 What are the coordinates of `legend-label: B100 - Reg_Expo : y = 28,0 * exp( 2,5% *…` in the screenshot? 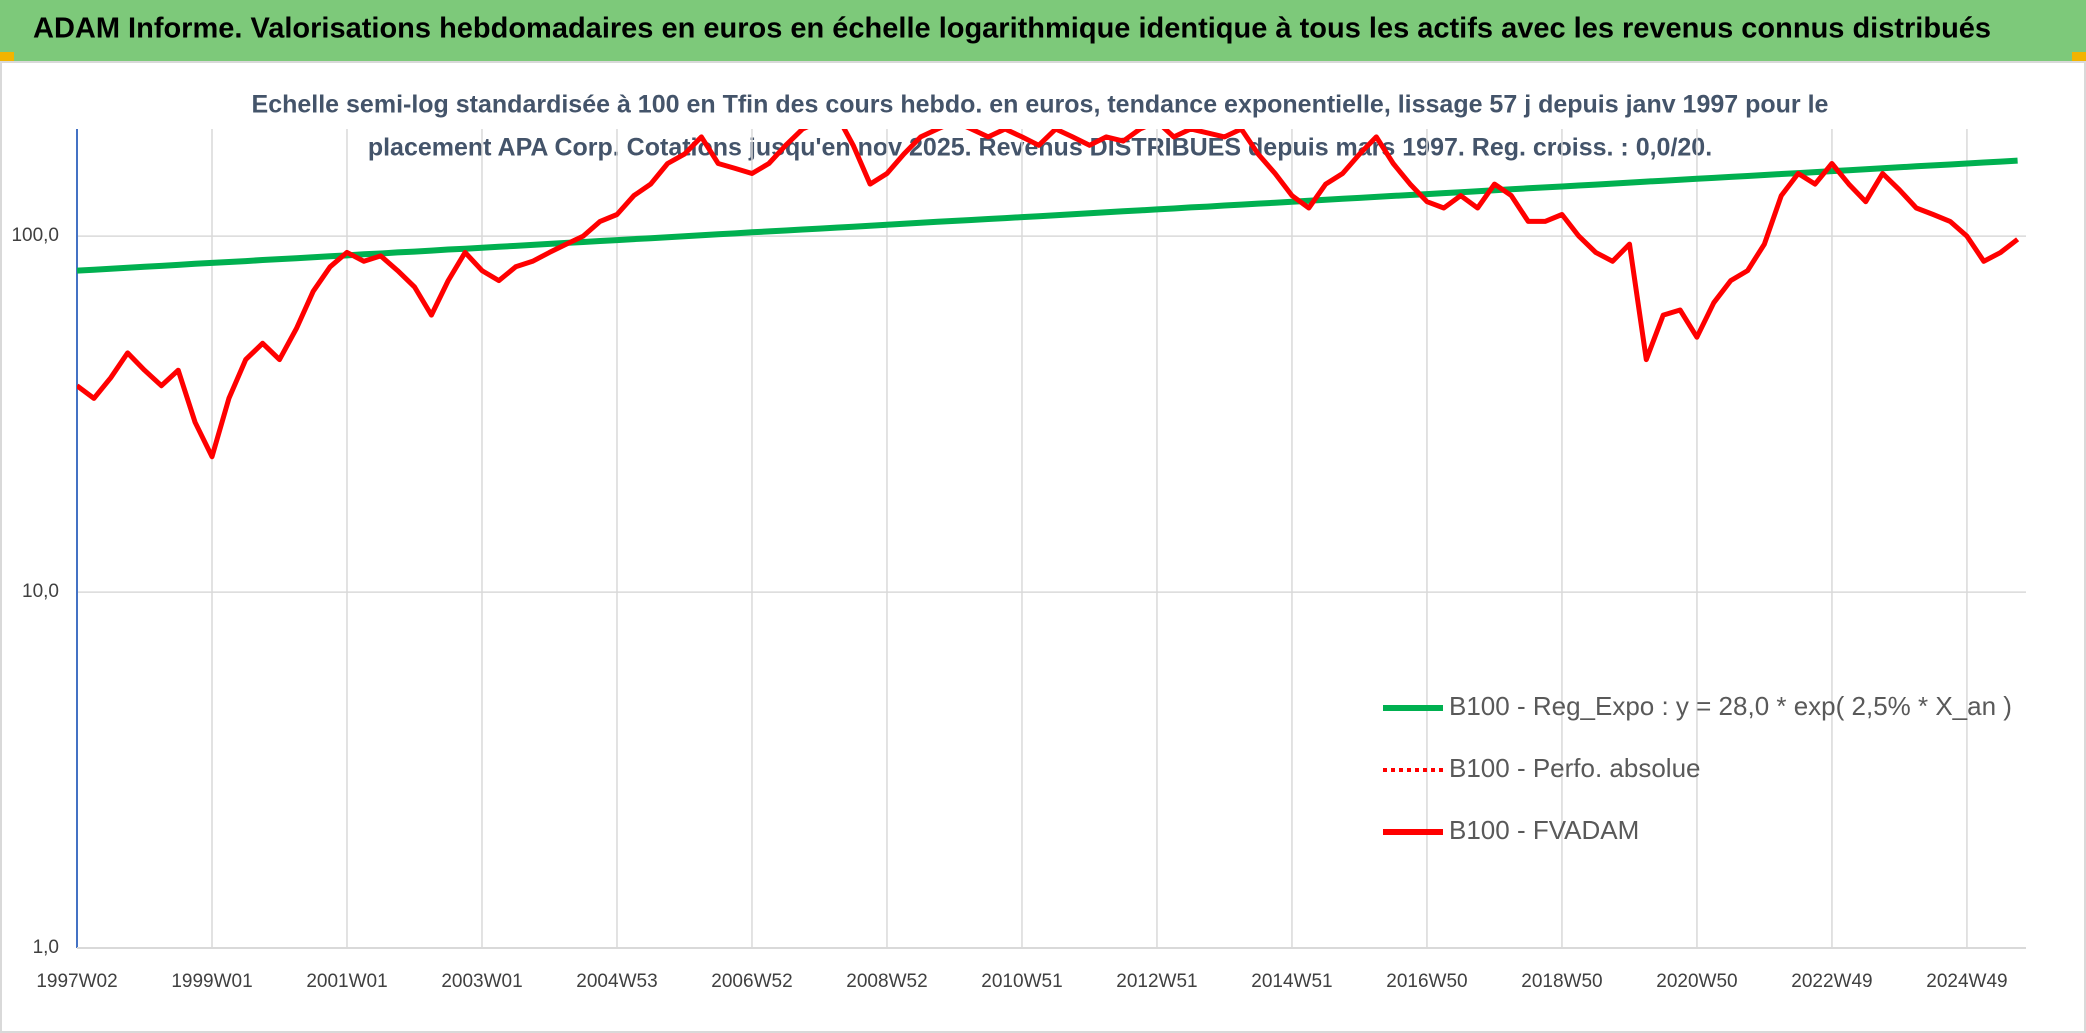 It's located at (1730, 706).